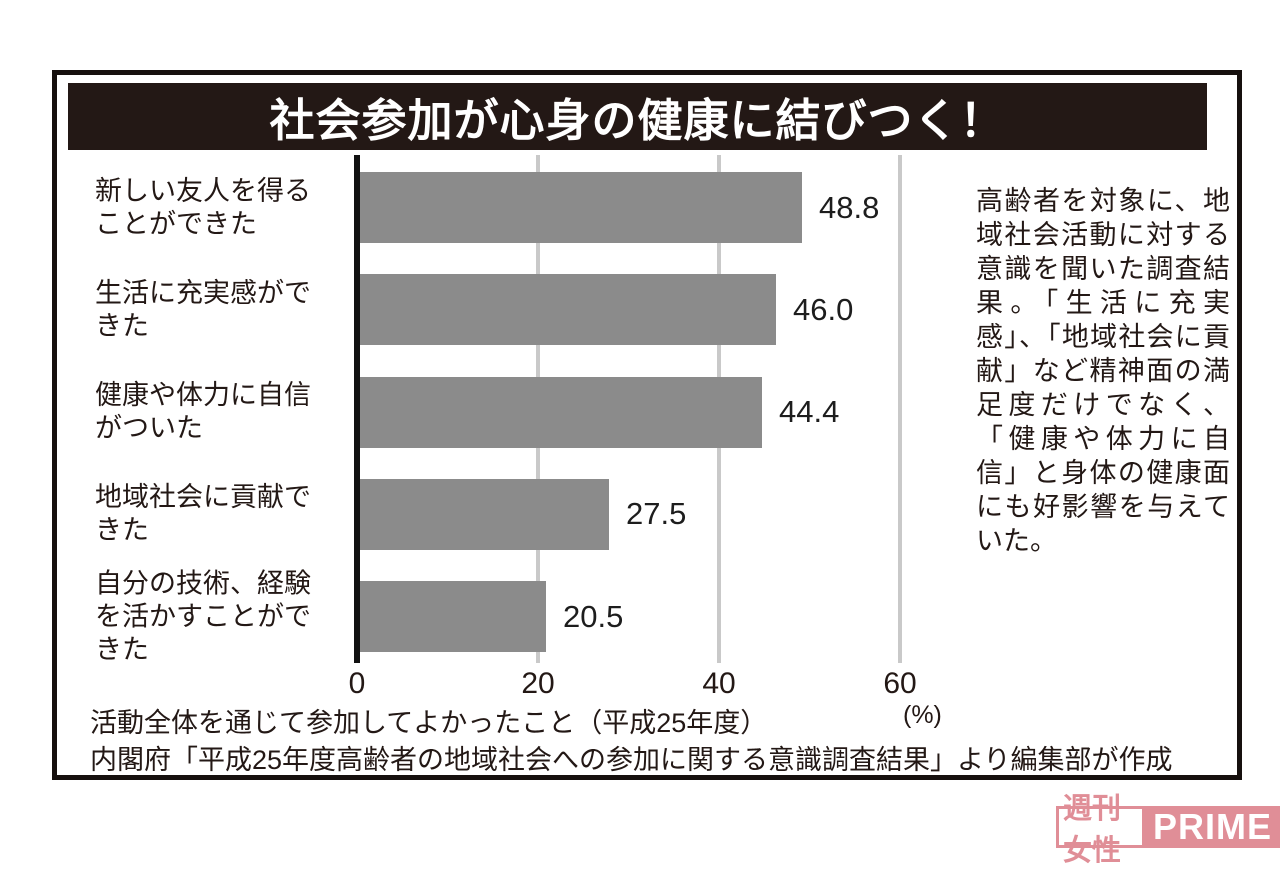 This screenshot has height=869, width=1280. I want to click on caption-line1: 活動全体を通じて参加してよかったこと（平成25年度）, so click(429, 723).